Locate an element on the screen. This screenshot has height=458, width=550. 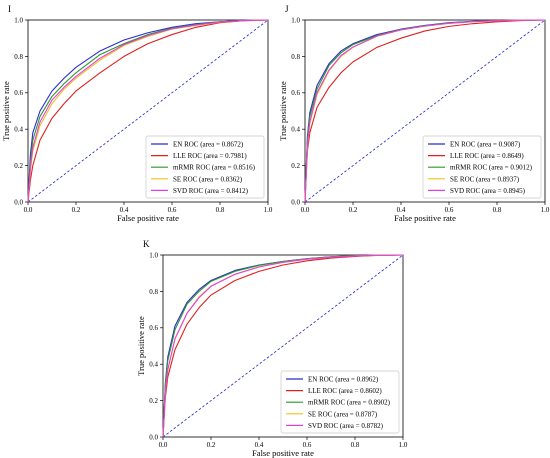
legend-entry: SVD ROC (area = 0.8412) is located at coordinates (211, 191).